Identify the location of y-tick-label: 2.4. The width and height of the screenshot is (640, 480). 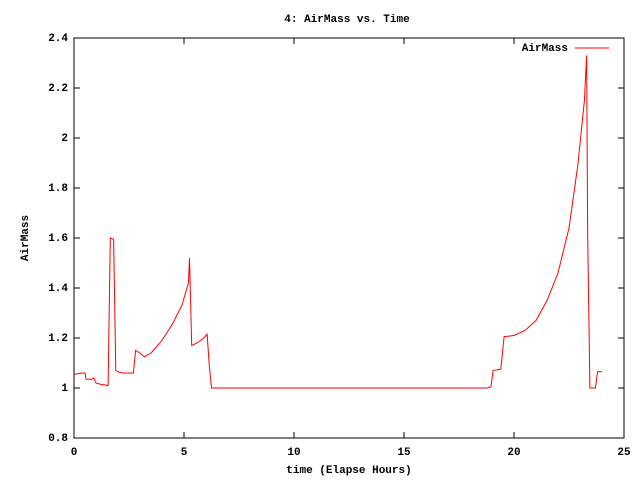
(58, 39).